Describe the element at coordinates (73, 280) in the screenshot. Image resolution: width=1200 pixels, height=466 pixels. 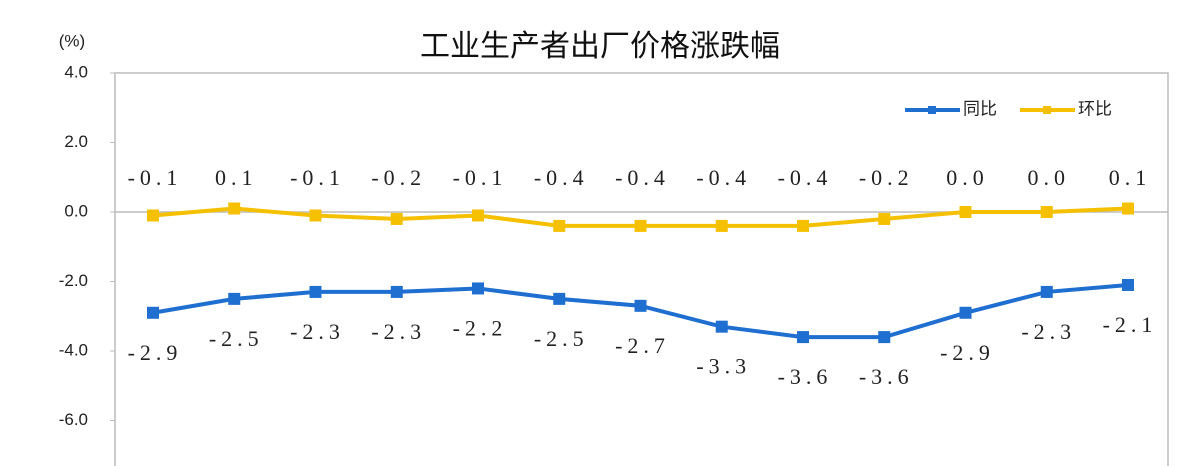
I see `y-tick-label: -2.0` at that location.